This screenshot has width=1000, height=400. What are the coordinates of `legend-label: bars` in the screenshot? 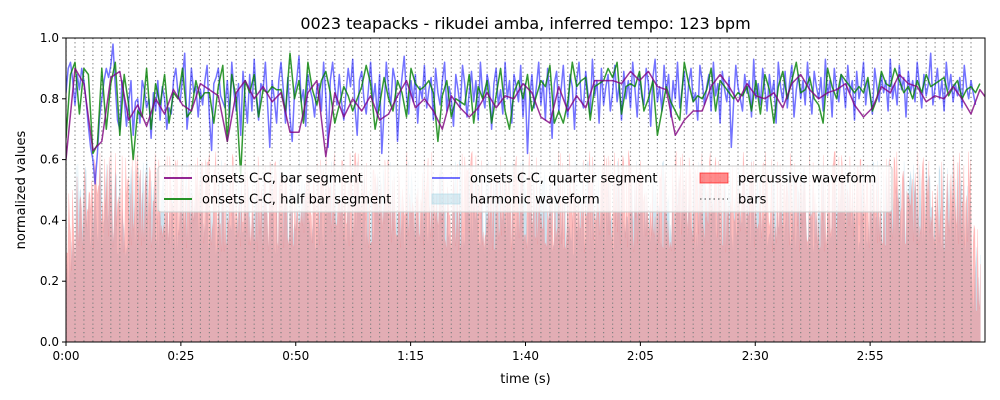 It's located at (752, 200).